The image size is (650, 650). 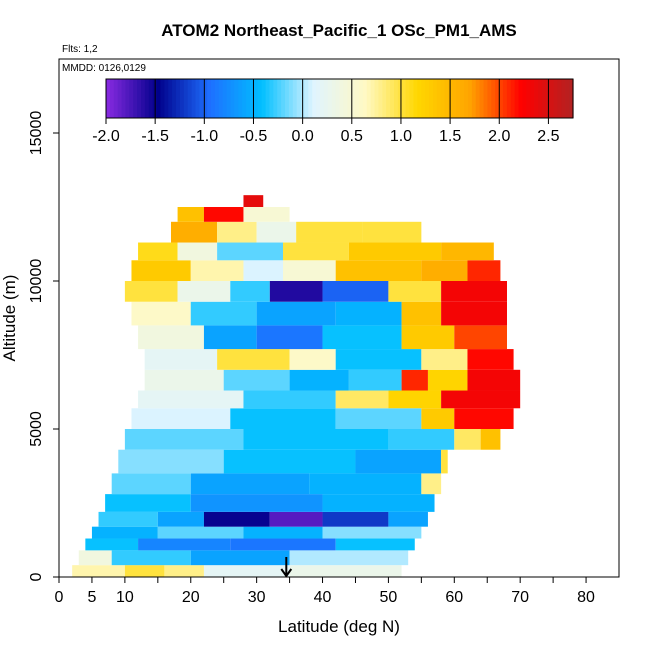 What do you see at coordinates (286, 567) in the screenshot?
I see `latitude-marker-arrow` at bounding box center [286, 567].